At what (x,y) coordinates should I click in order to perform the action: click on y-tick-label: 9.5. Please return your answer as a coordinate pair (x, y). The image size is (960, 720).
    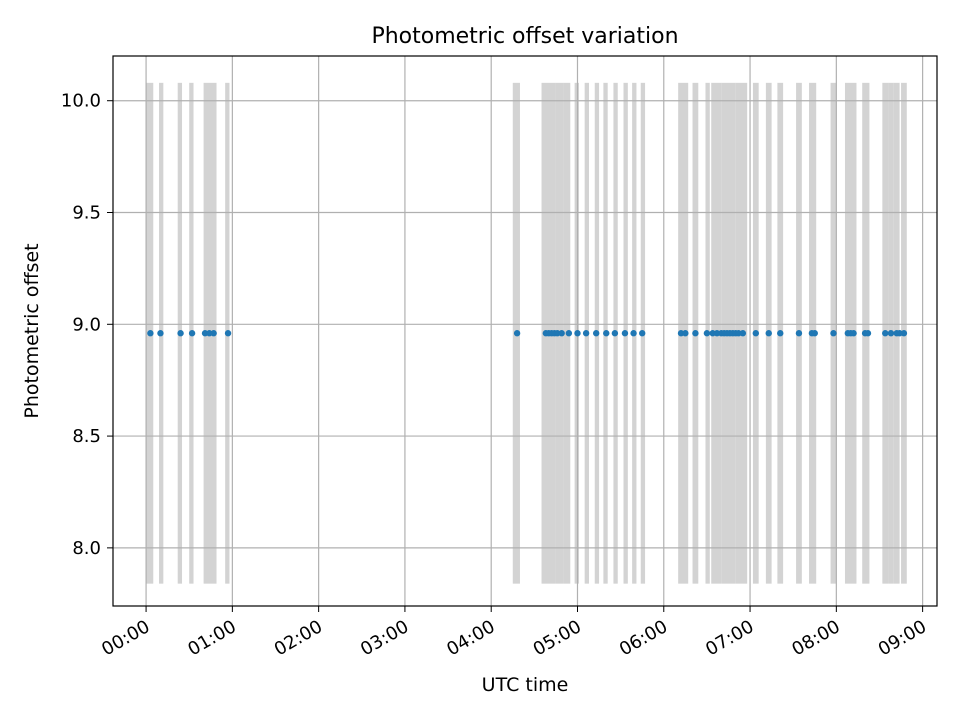
    Looking at the image, I should click on (86, 213).